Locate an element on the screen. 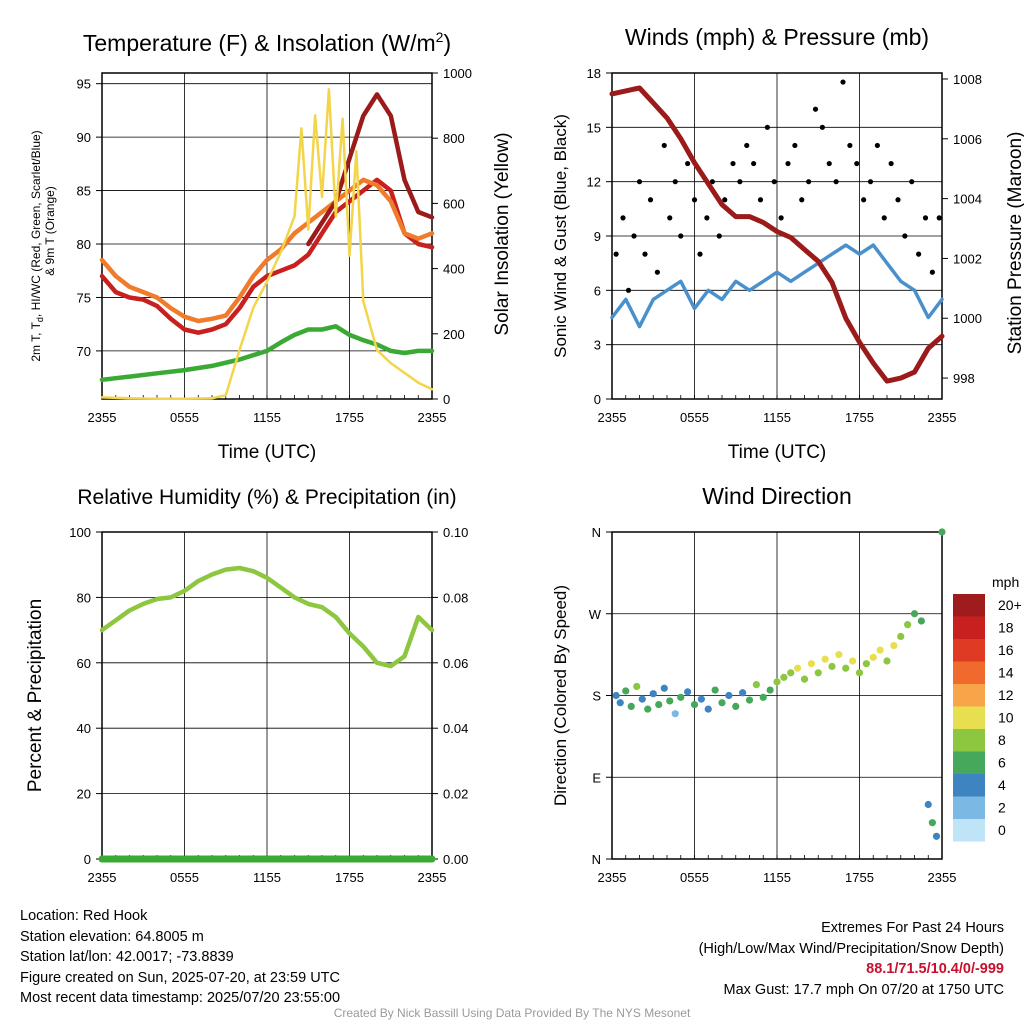 The width and height of the screenshot is (1024, 1024). y-tick-label: 6 is located at coordinates (597, 290).